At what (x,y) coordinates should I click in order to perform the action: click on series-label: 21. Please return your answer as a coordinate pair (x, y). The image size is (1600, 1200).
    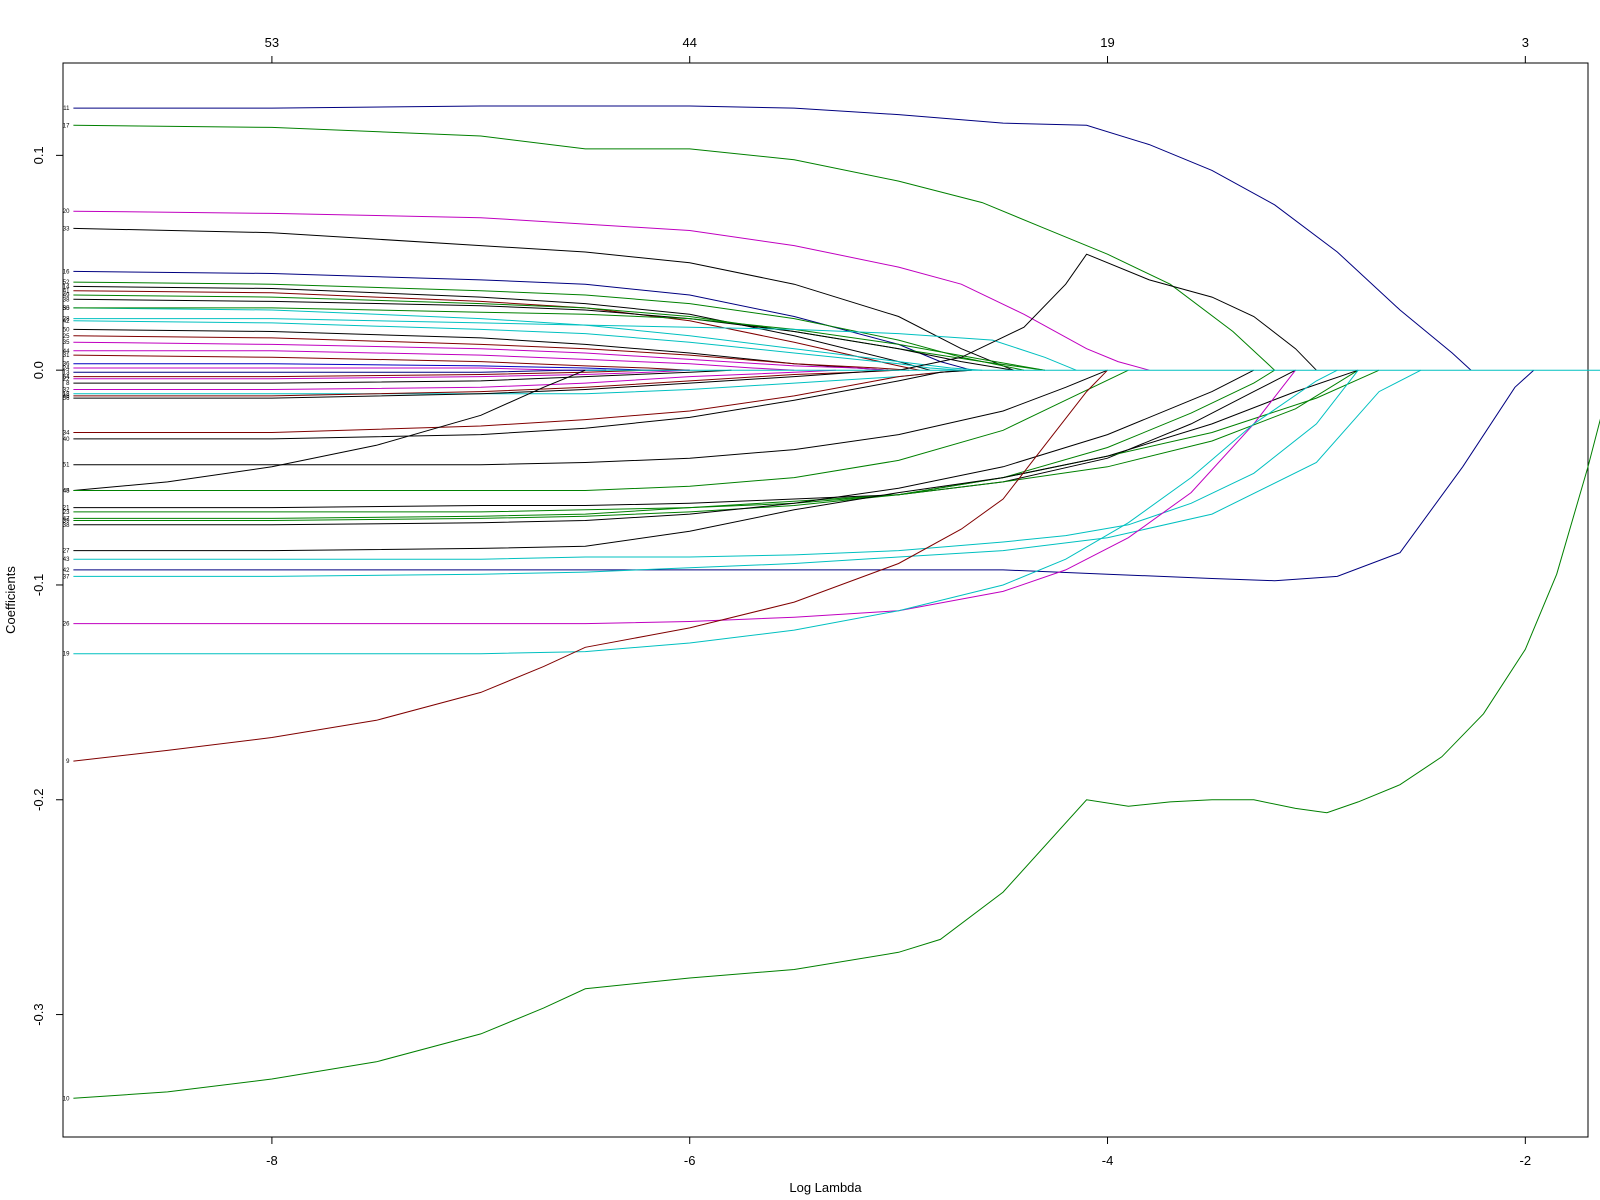
    Looking at the image, I should click on (66, 509).